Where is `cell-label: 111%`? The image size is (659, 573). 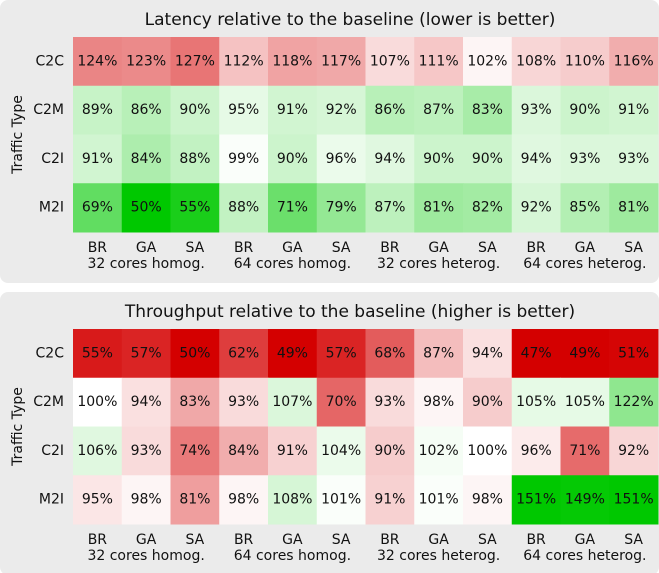 cell-label: 111% is located at coordinates (439, 61).